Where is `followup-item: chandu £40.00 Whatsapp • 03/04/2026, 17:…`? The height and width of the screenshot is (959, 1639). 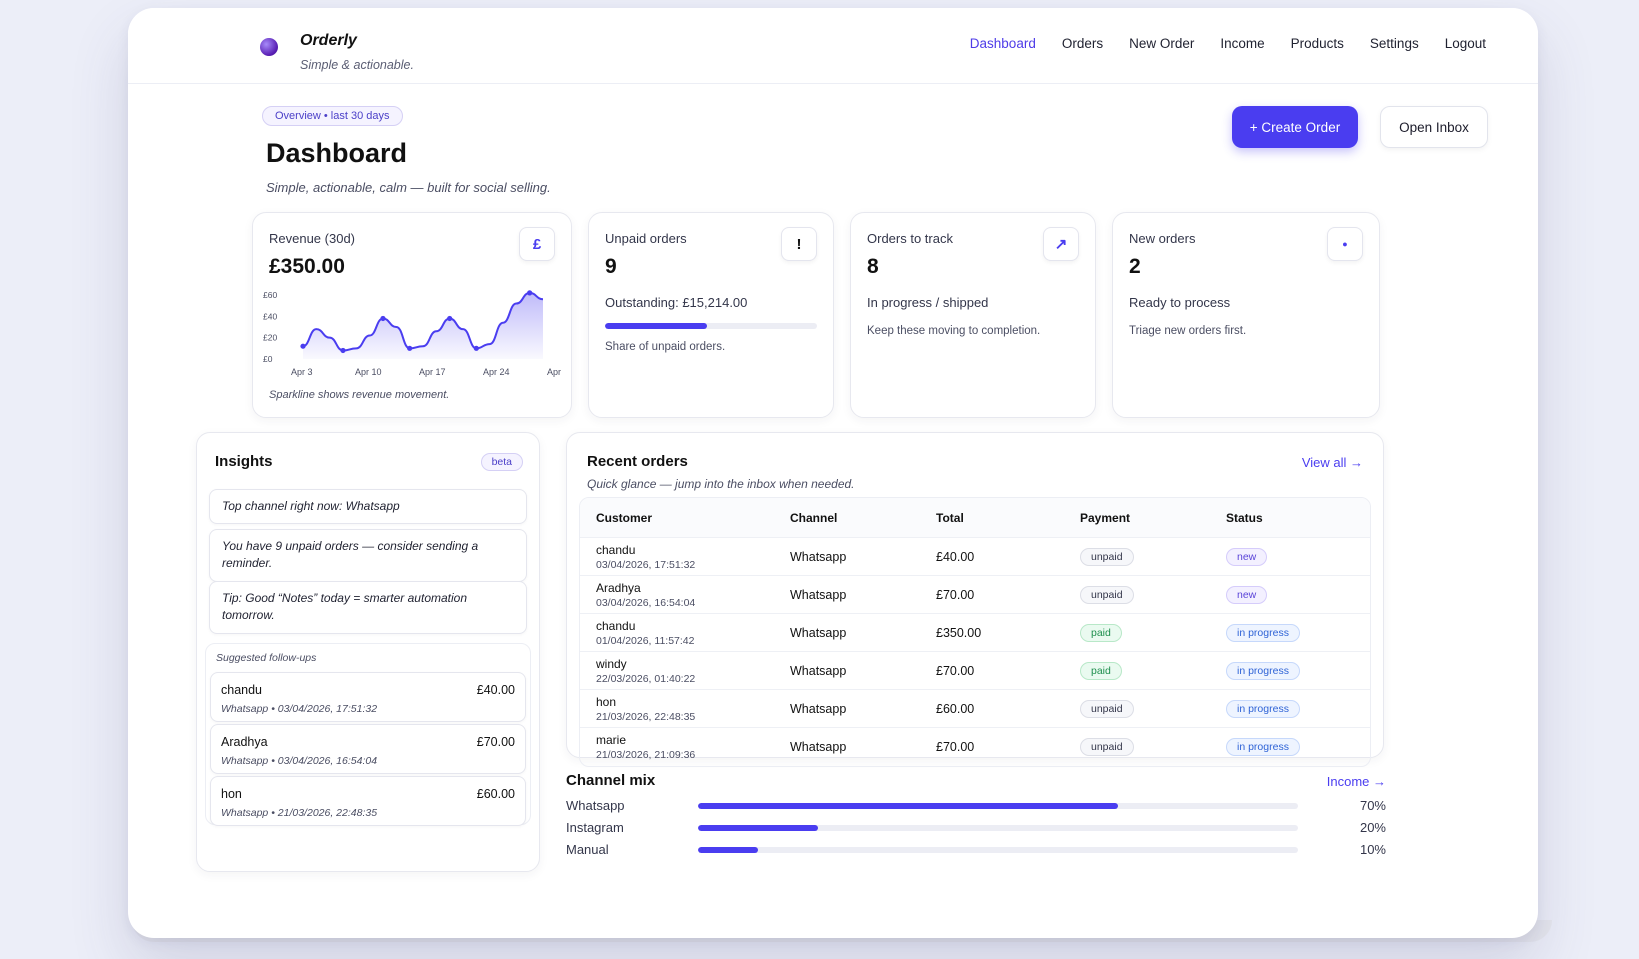
followup-item: chandu £40.00 Whatsapp • 03/04/2026, 17:… is located at coordinates (368, 697).